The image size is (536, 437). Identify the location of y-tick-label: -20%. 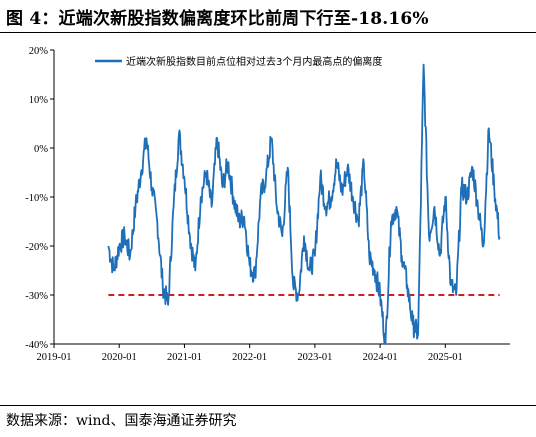
(36, 247).